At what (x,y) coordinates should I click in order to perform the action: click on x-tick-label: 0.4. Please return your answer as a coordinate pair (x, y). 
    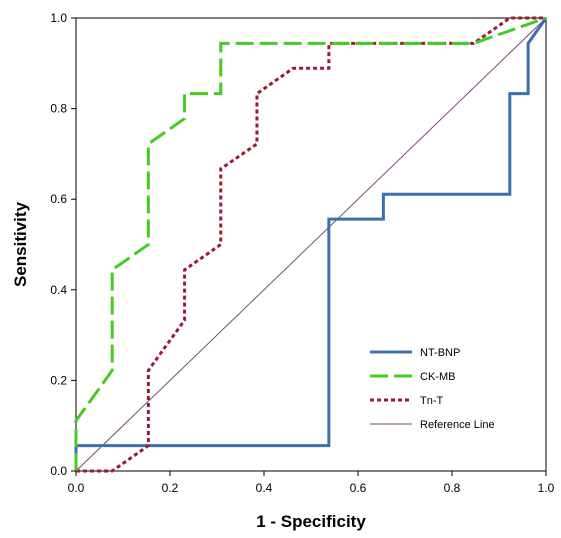
    Looking at the image, I should click on (264, 488).